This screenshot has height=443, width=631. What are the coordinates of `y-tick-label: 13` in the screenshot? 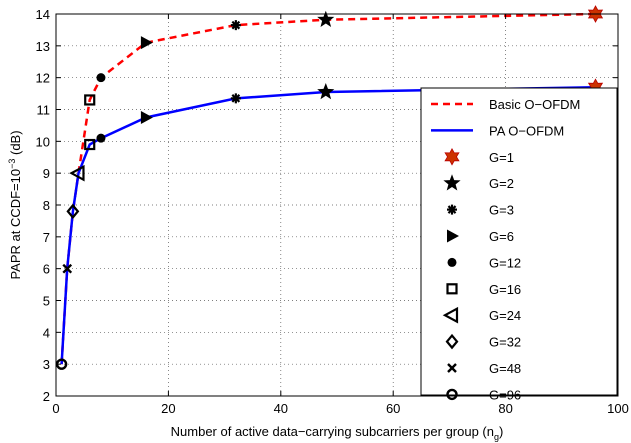 It's located at (43, 46).